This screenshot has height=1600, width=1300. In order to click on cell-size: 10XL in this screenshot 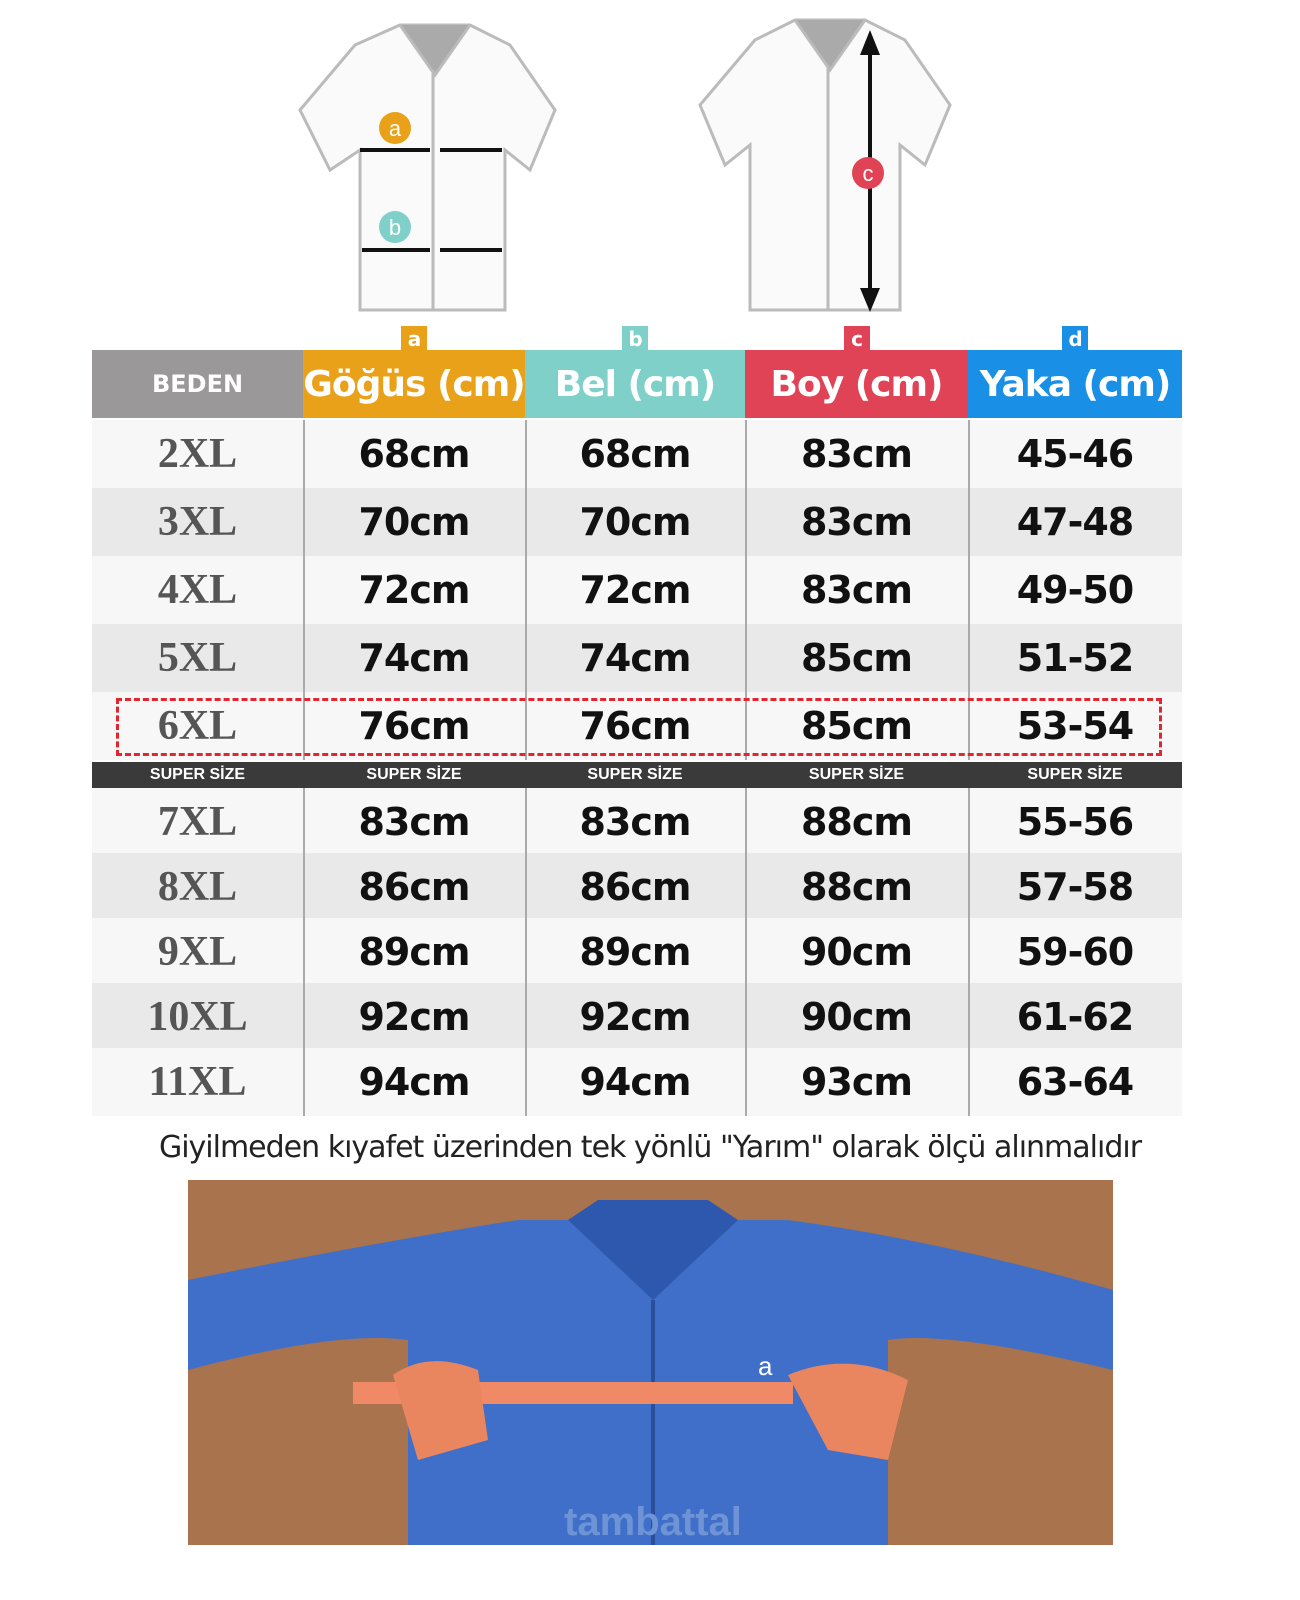, I will do `click(197, 1017)`.